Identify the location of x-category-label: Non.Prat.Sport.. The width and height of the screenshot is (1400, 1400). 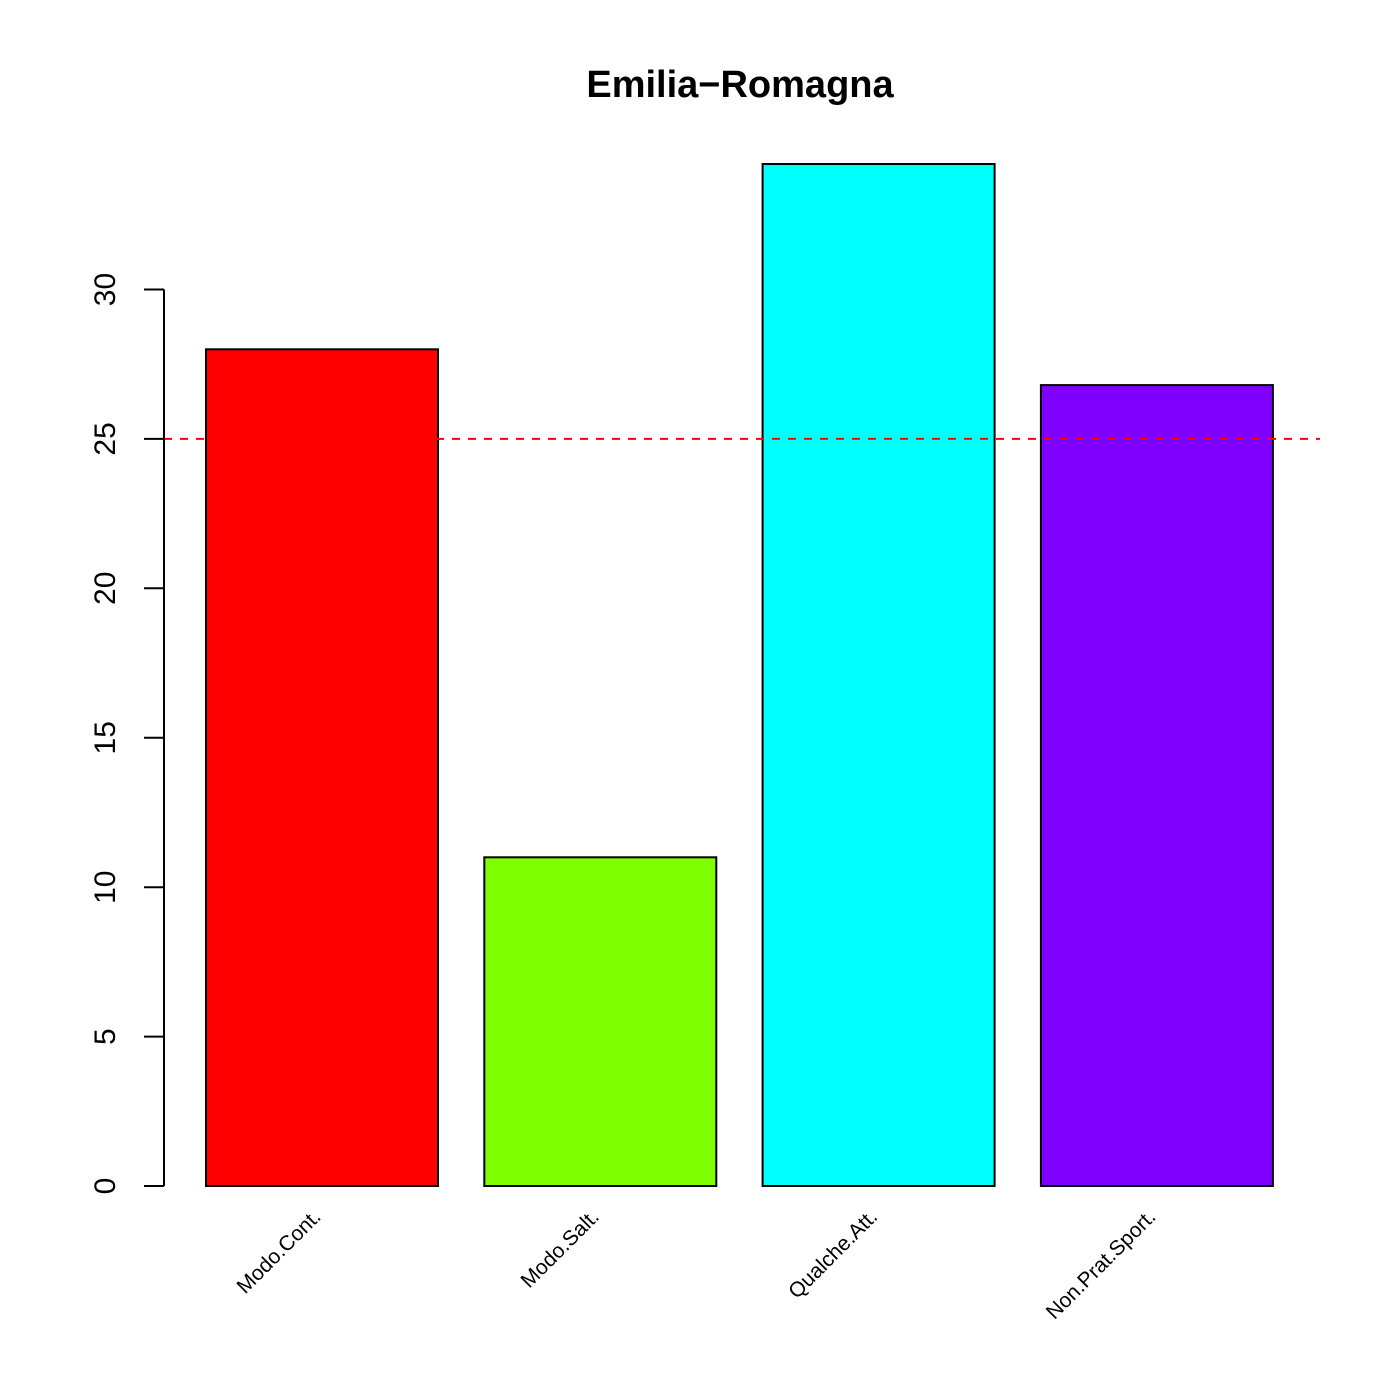
(1101, 1264).